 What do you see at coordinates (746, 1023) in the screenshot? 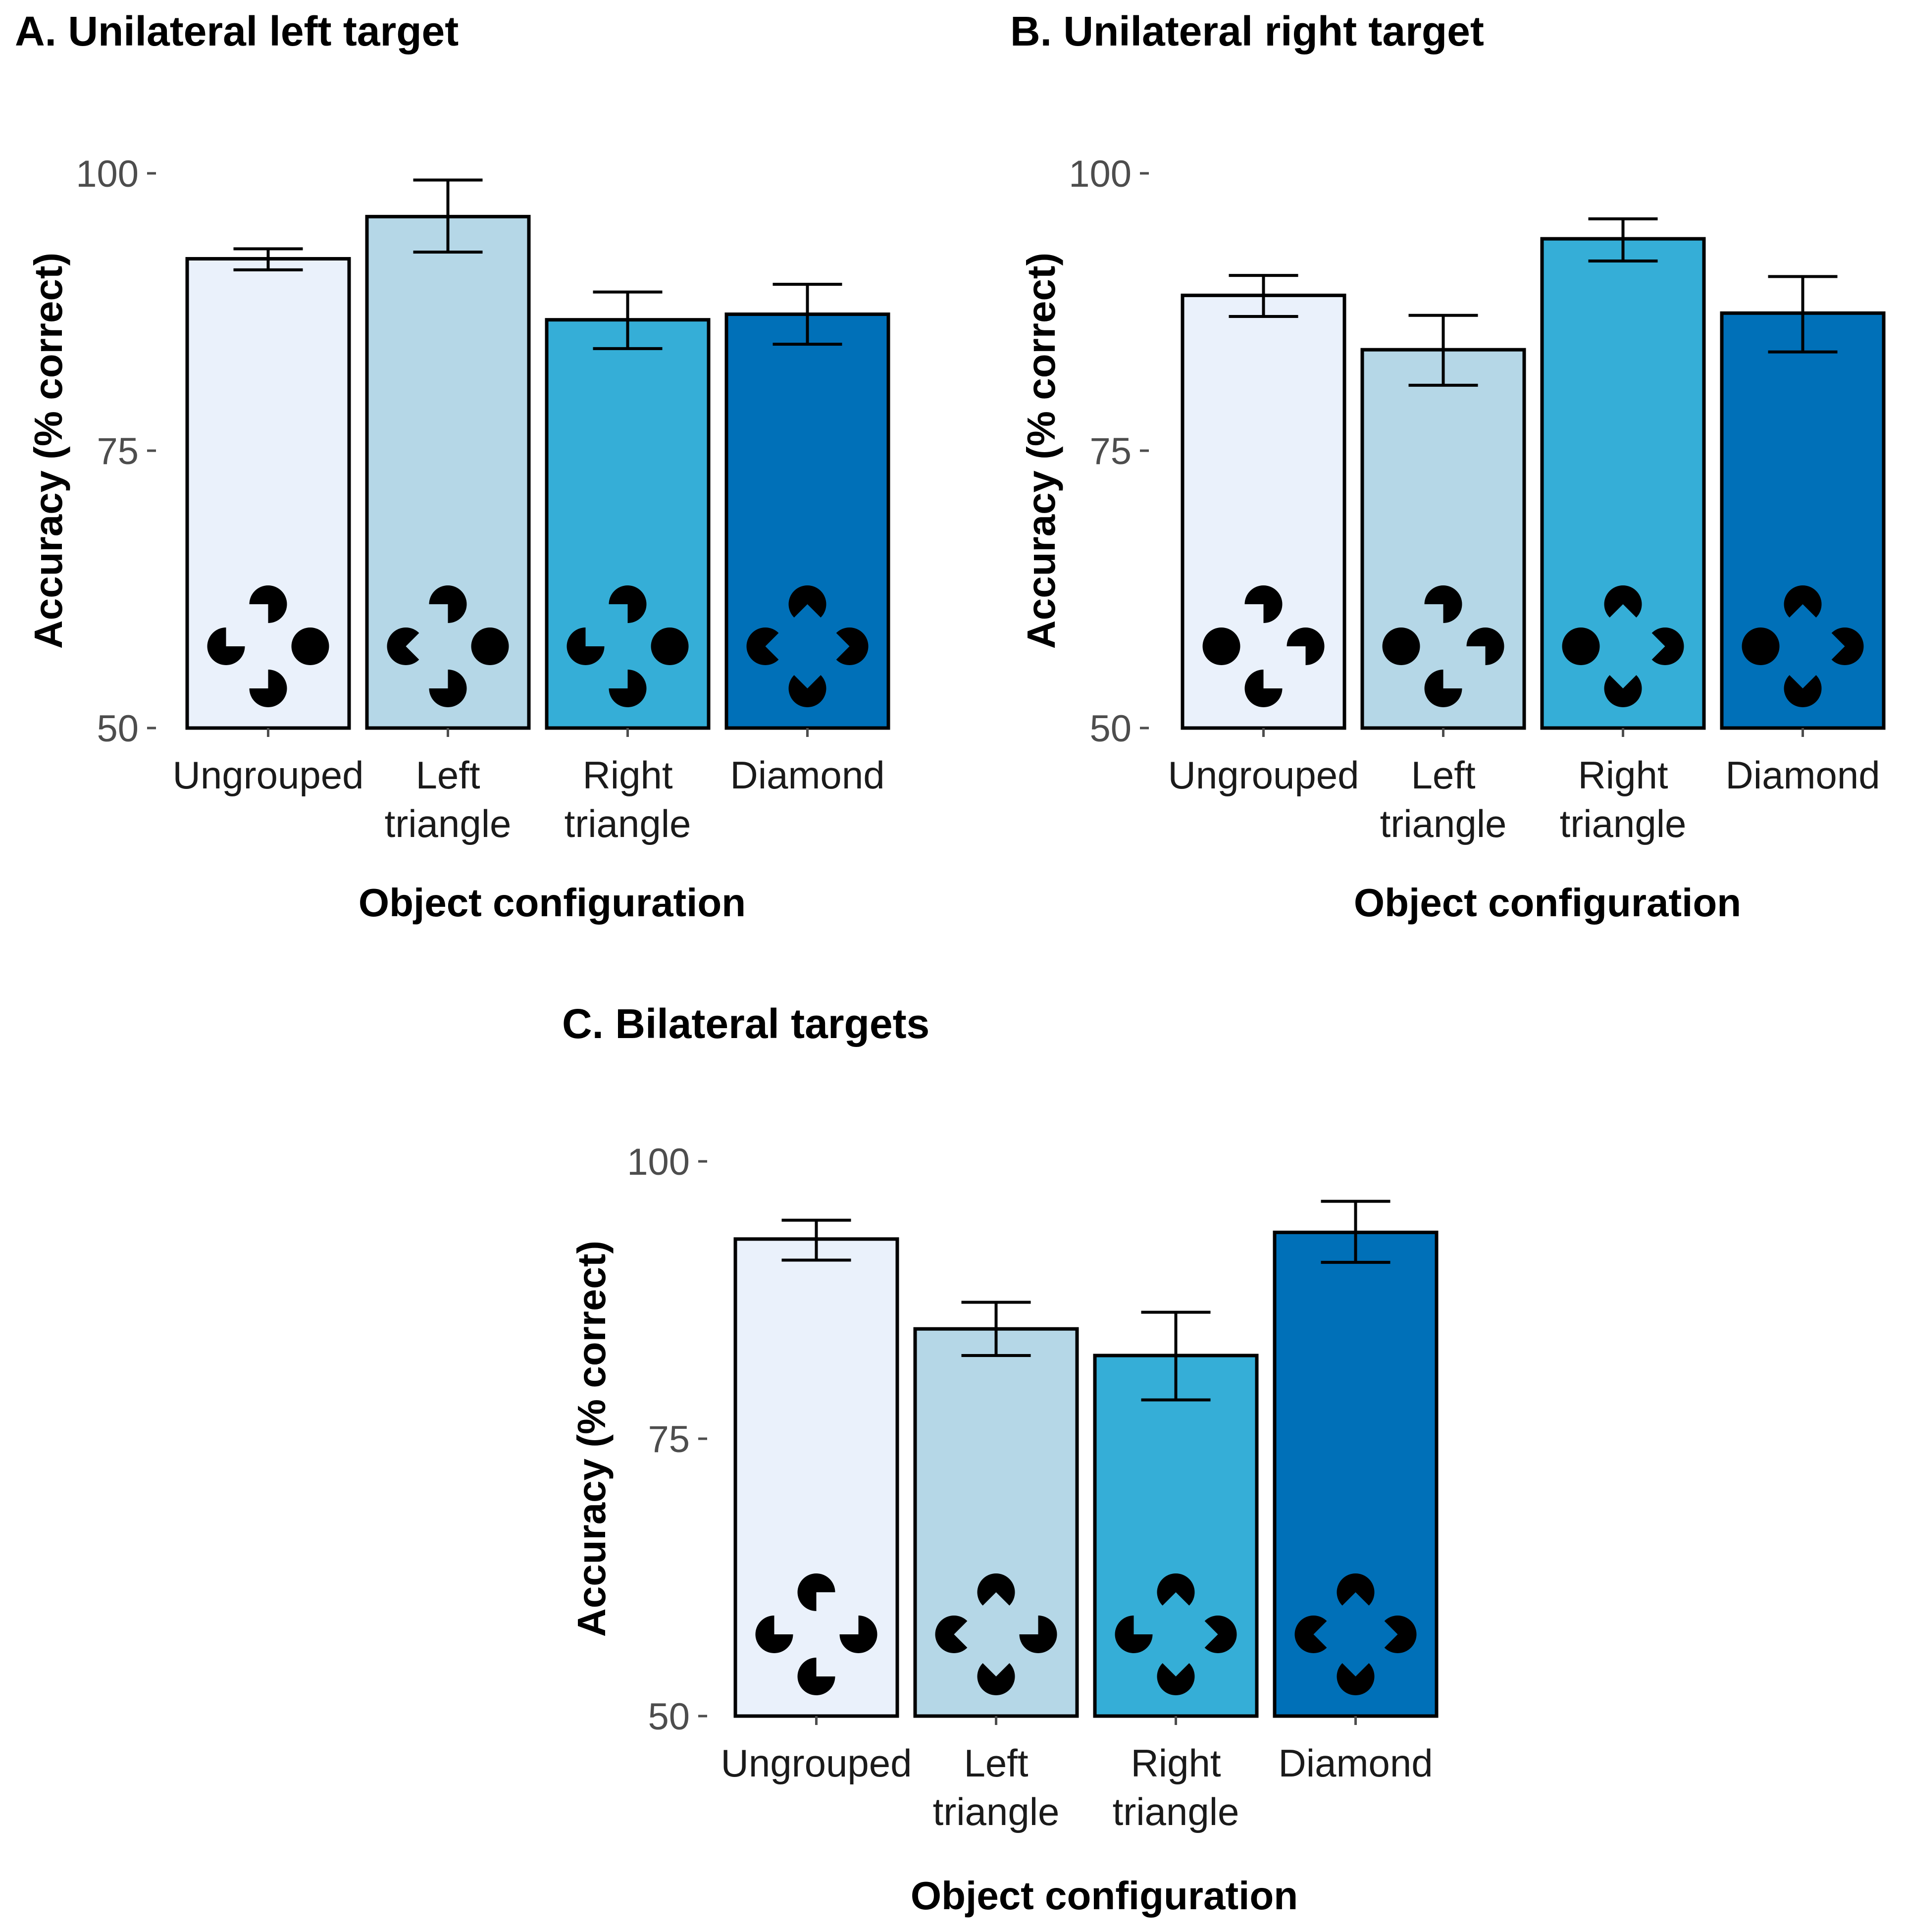
I see `panel-title: C. Bilateral targets` at bounding box center [746, 1023].